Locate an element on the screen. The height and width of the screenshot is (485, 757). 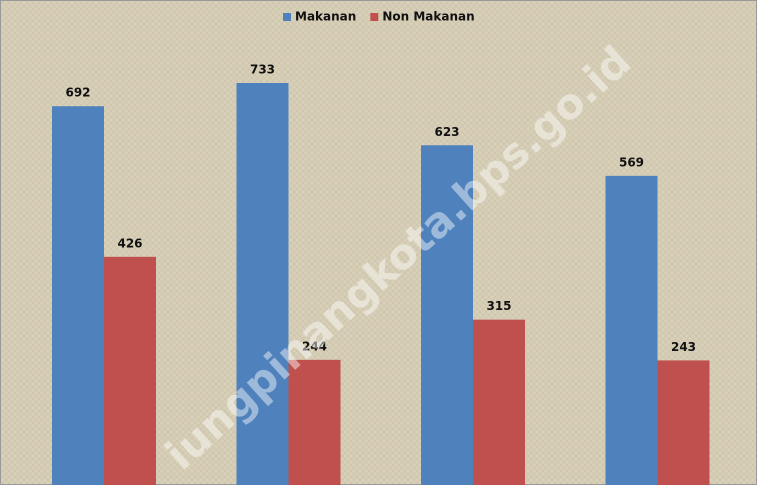
legend-label: Makanan is located at coordinates (325, 17).